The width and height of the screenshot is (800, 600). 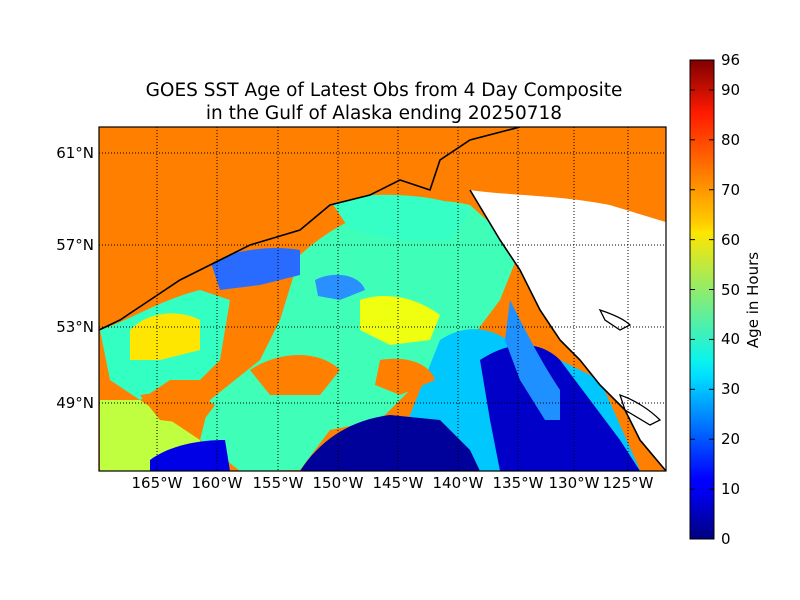 I want to click on colorbar-tick-label: 10, so click(x=731, y=489).